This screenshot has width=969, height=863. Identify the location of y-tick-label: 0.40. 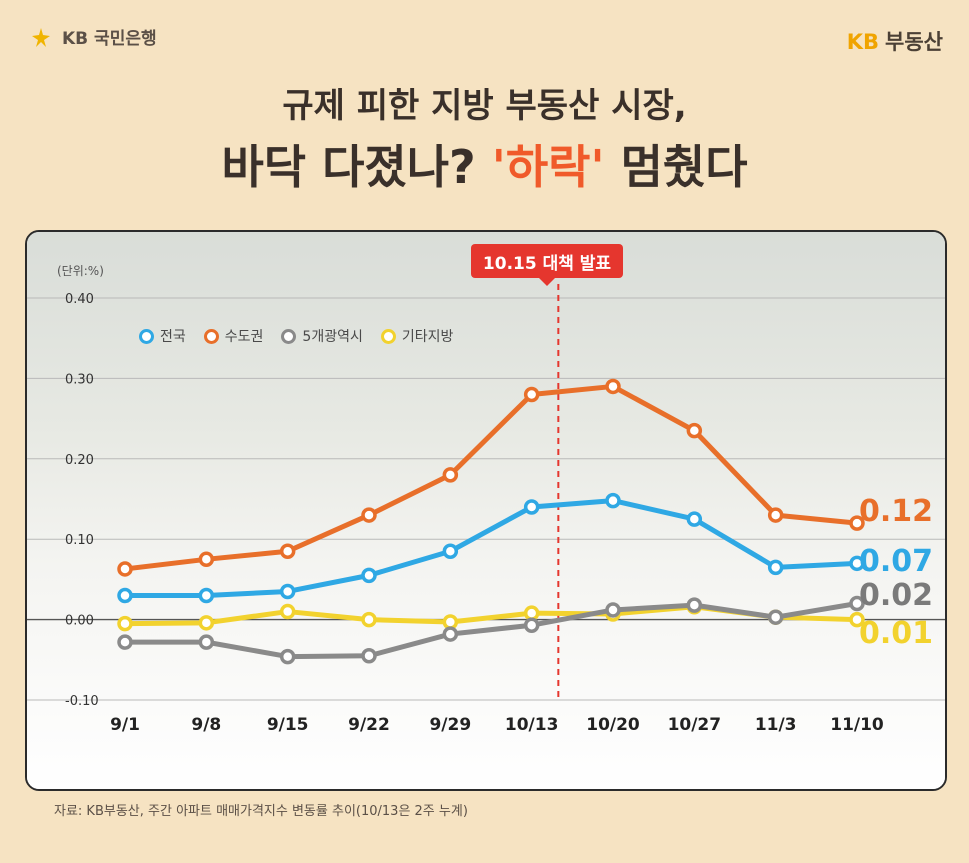
(79, 299).